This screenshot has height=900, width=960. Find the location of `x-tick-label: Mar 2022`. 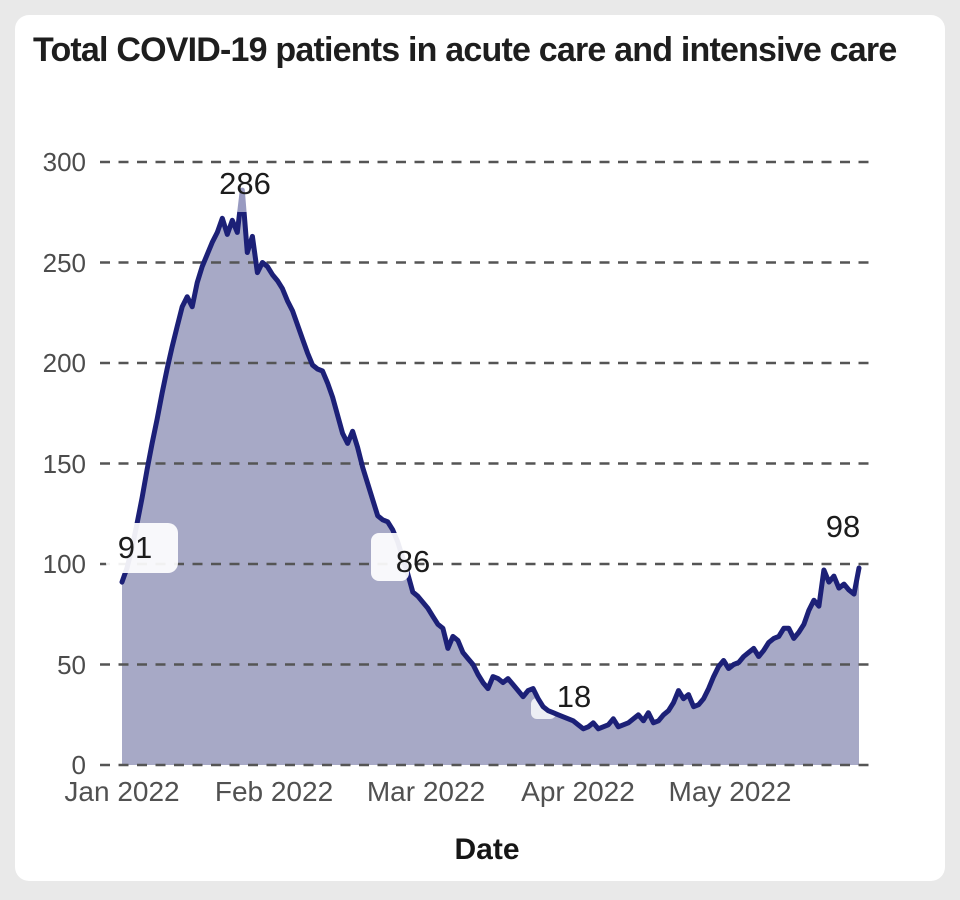

x-tick-label: Mar 2022 is located at coordinates (426, 791).